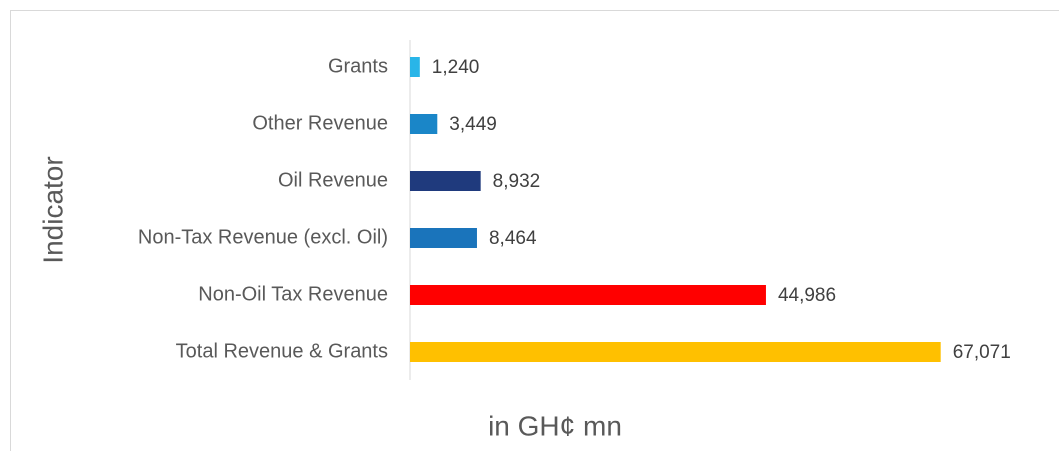 Image resolution: width=1059 pixels, height=451 pixels. Describe the element at coordinates (263, 237) in the screenshot. I see `y-tick-label: Non-Tax Revenue (excl. Oil)` at that location.